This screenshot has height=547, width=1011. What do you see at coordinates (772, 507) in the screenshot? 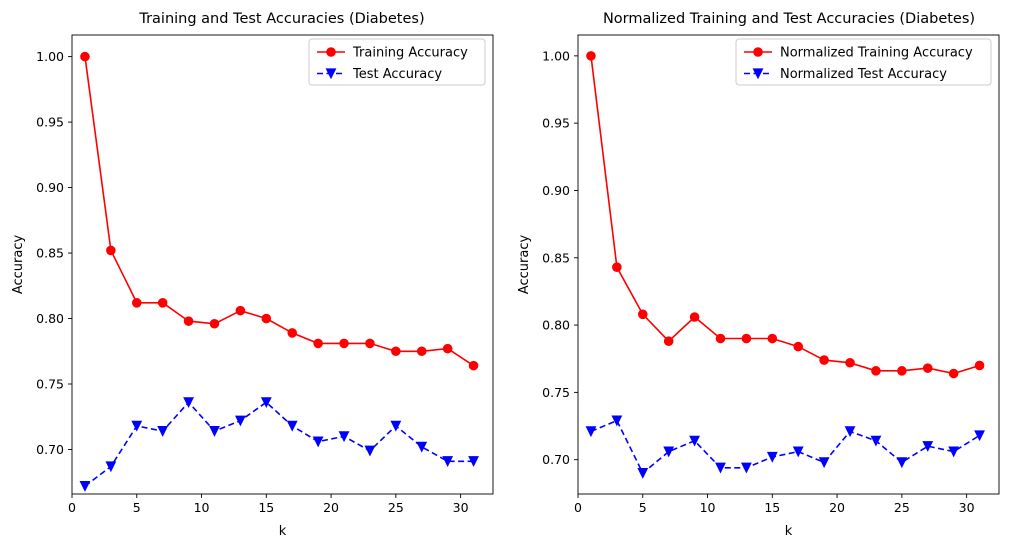
I see `x-tick-label: 15` at bounding box center [772, 507].